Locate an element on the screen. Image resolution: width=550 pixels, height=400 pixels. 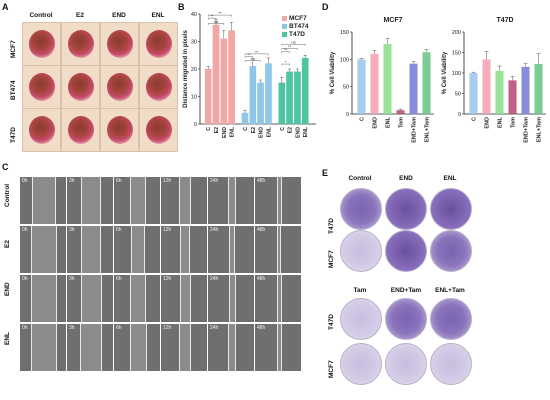
x-tick-label: C is located at coordinates (283, 129).